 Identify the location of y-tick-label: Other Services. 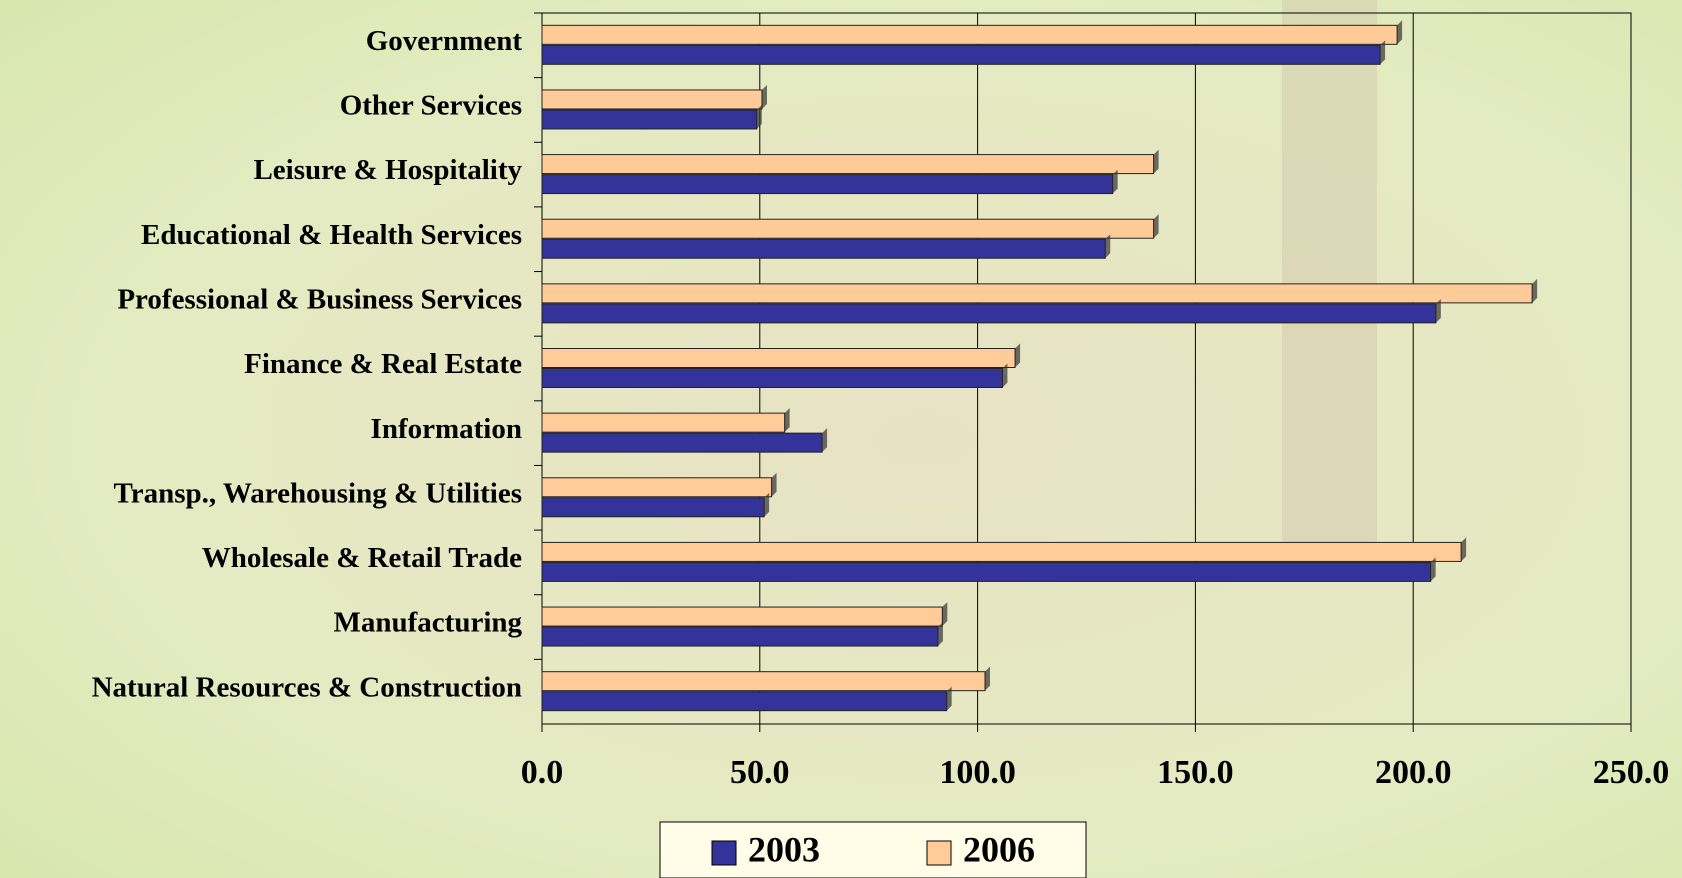
(431, 106).